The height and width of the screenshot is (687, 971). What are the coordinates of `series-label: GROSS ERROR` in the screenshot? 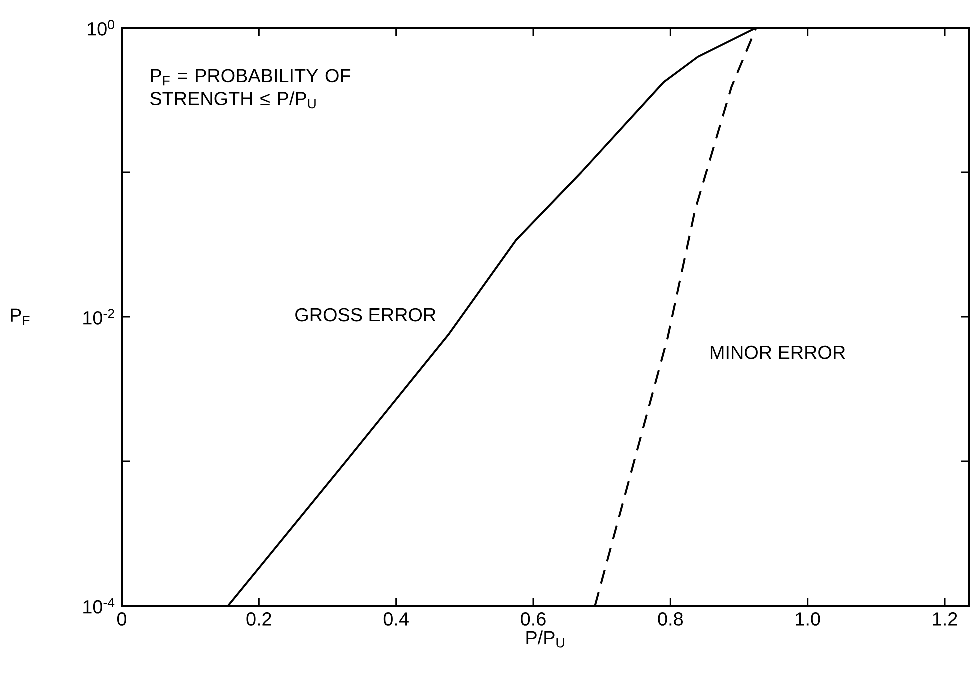 It's located at (366, 315).